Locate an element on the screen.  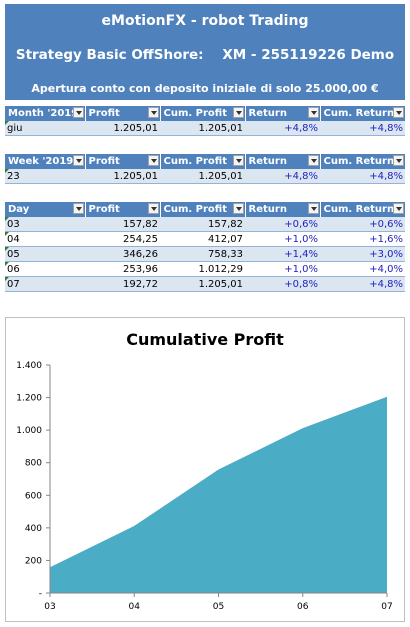
x-tick-label: 05 is located at coordinates (218, 607).